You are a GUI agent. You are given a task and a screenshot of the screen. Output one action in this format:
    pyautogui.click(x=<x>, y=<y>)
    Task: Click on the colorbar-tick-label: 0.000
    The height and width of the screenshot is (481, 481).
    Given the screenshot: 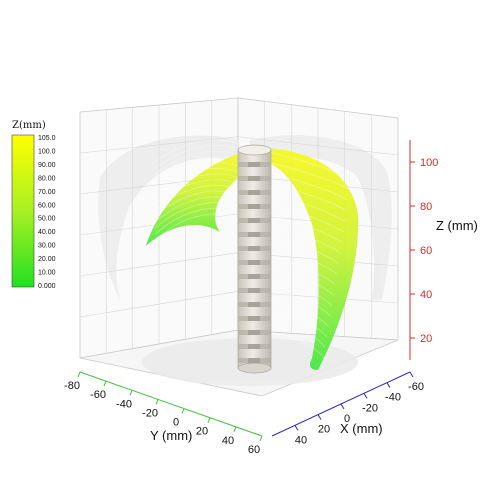 What is the action you would take?
    pyautogui.click(x=47, y=286)
    